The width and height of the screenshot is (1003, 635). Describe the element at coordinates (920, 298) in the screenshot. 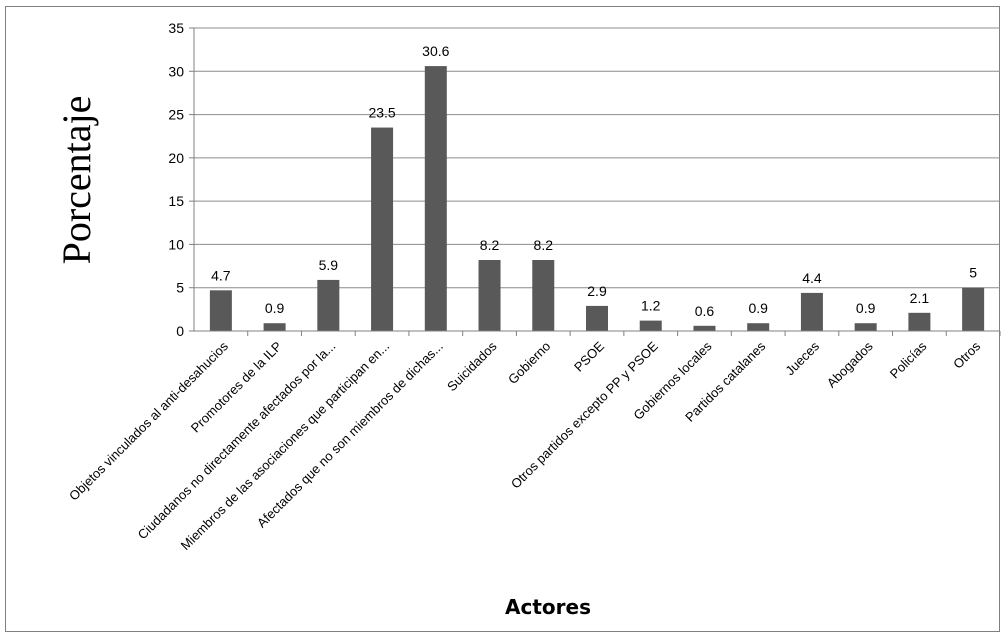

I see `data-label: 2.1` at that location.